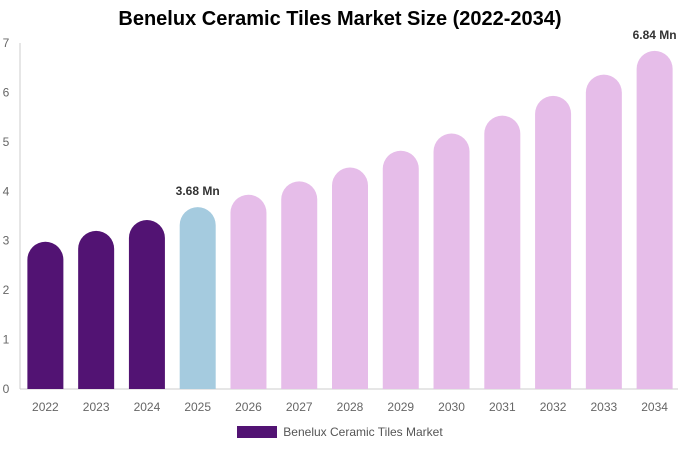 This screenshot has height=450, width=680. Describe the element at coordinates (45, 407) in the screenshot. I see `x-tick-label: 2022` at that location.